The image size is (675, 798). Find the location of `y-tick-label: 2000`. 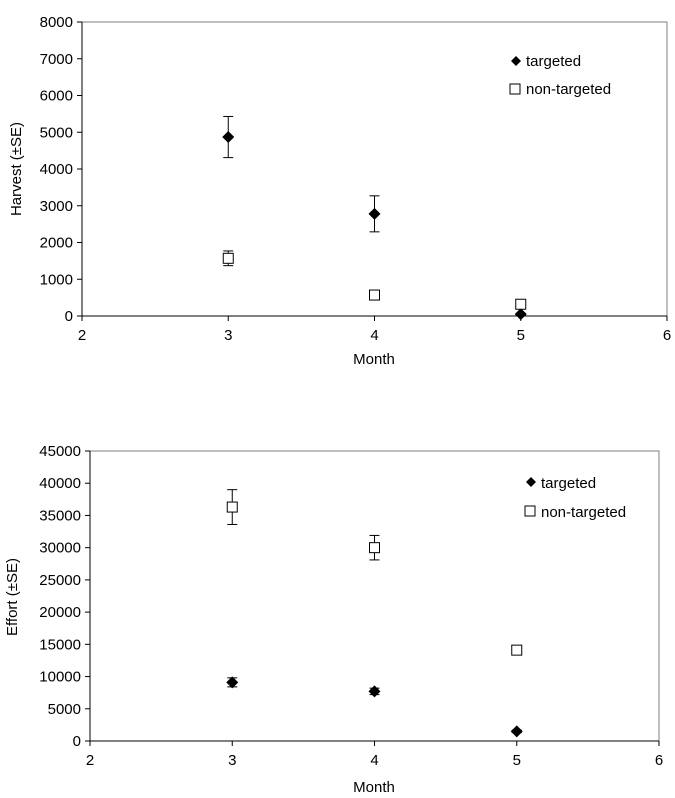

y-tick-label: 2000 is located at coordinates (56, 243).